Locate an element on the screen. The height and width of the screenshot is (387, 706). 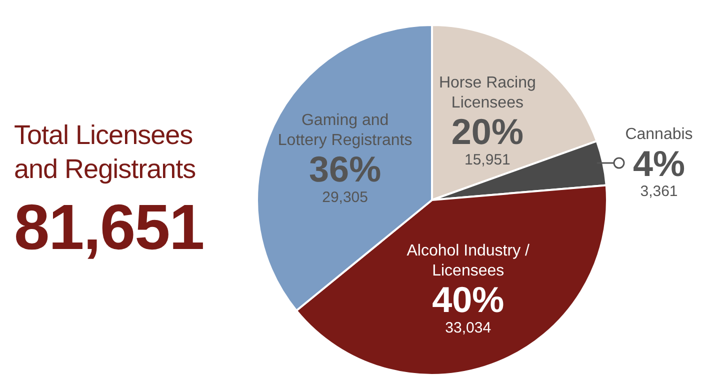
text: 81,651 is located at coordinates (109, 227).